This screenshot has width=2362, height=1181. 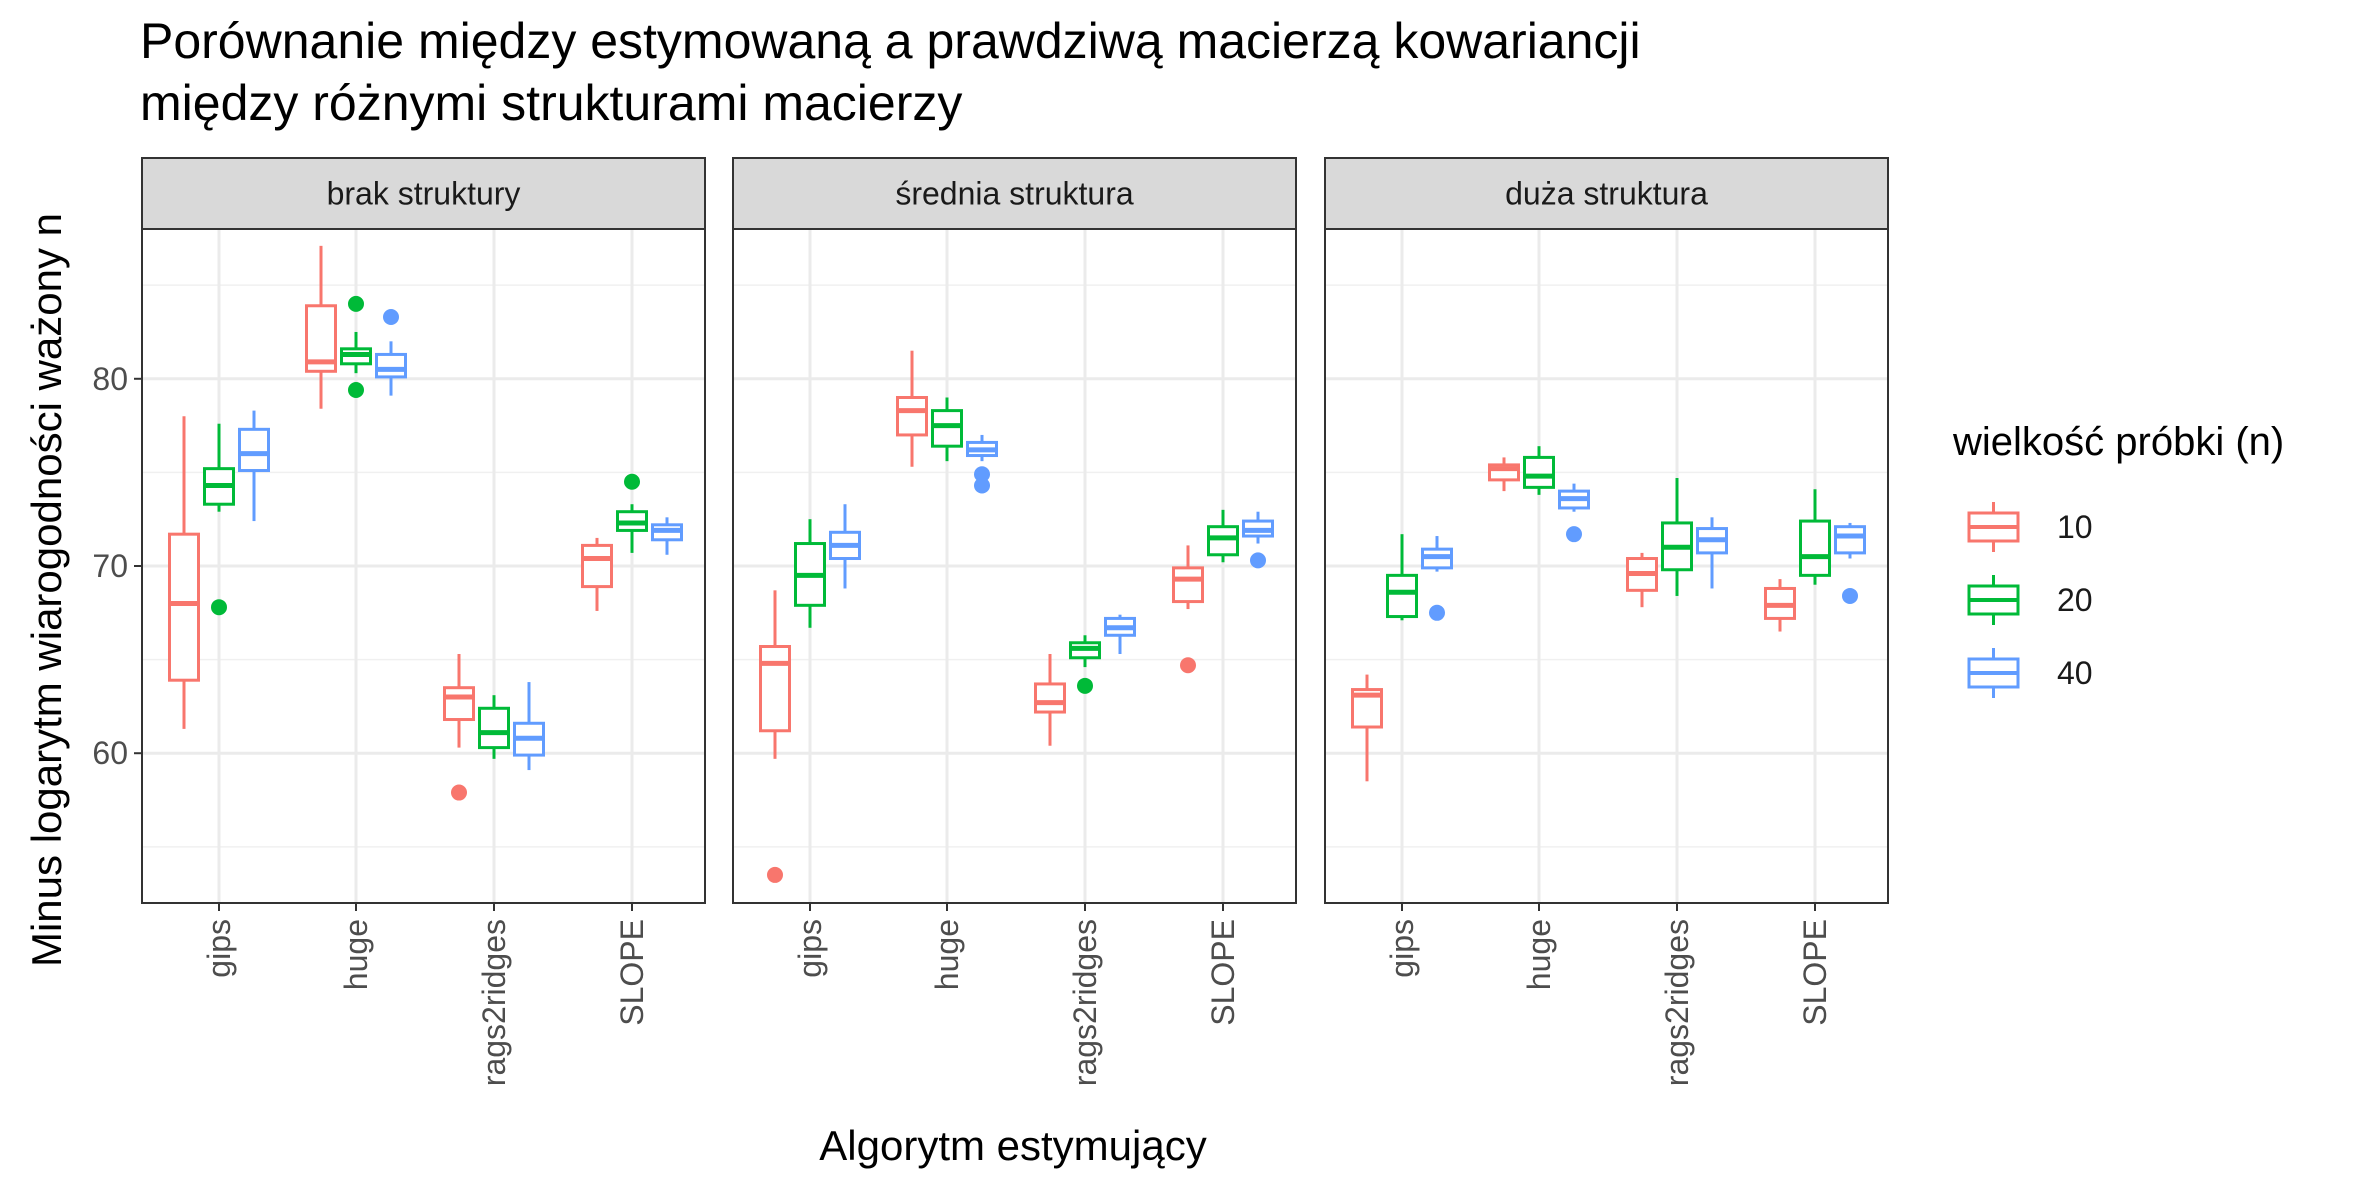 What do you see at coordinates (2075, 527) in the screenshot?
I see `legend-label-10: 10` at bounding box center [2075, 527].